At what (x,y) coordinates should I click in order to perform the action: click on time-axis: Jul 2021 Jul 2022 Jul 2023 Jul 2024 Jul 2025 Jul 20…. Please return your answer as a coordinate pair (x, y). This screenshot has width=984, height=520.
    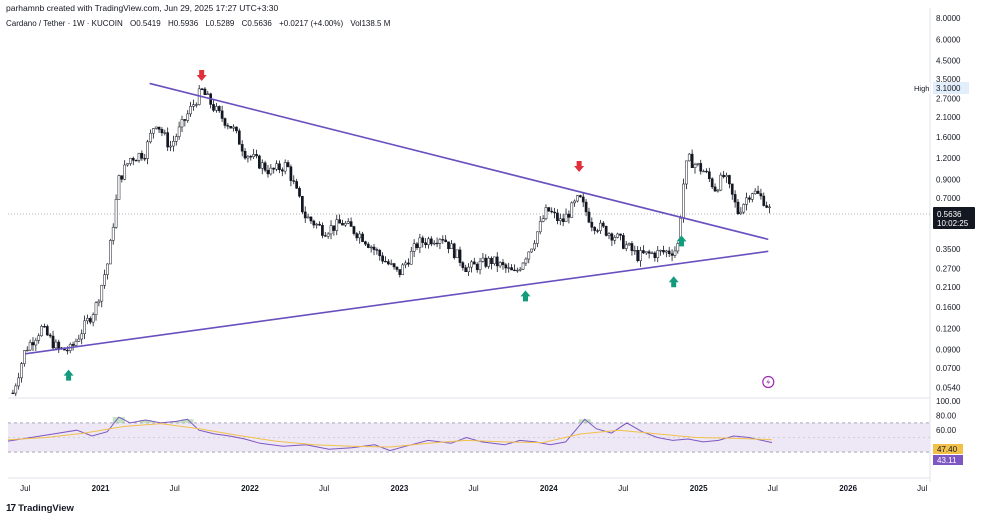
    Looking at the image, I should click on (469, 485).